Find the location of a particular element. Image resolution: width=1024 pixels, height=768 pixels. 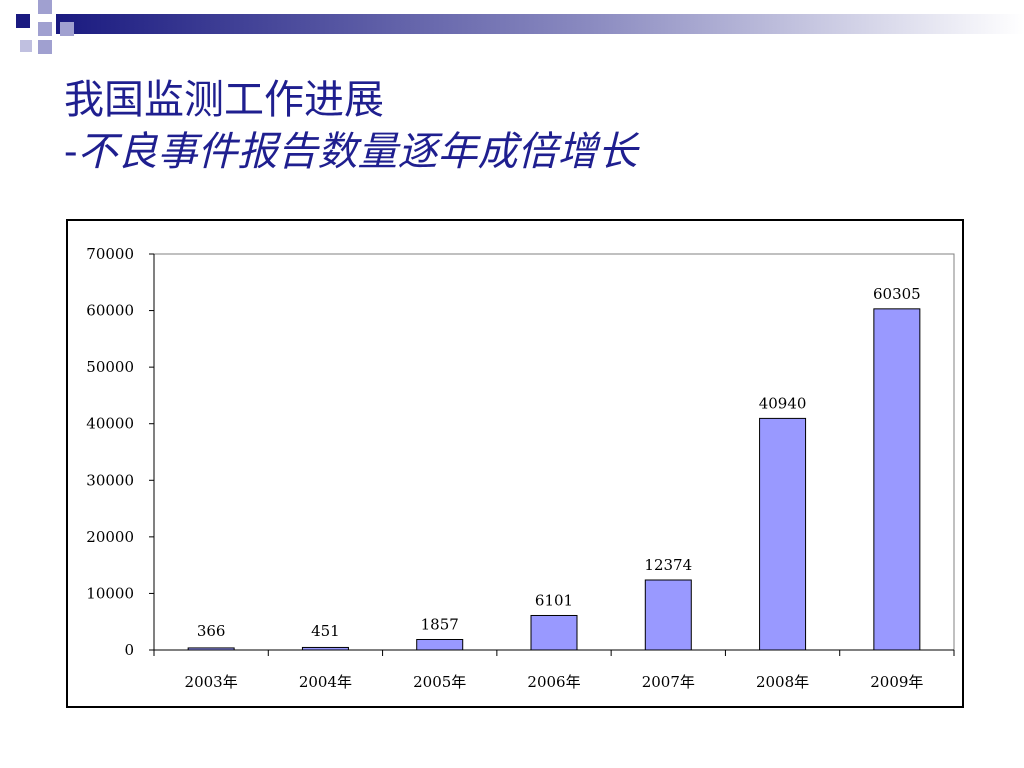

x-tick-label: 2005年 is located at coordinates (439, 682).